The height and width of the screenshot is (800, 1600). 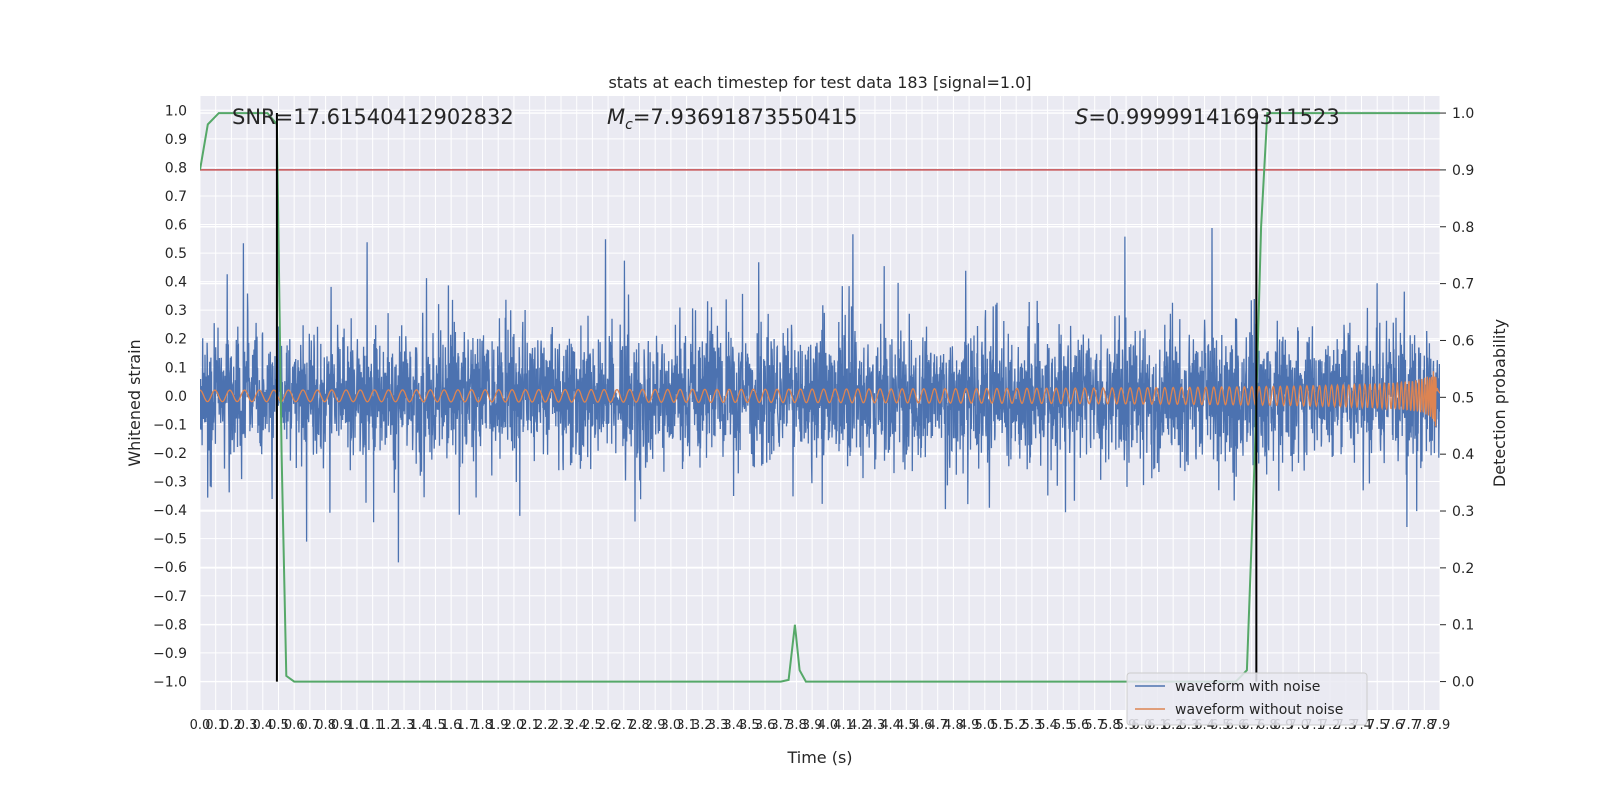 I want to click on x-tick-label: 2.3, so click(x=561, y=725).